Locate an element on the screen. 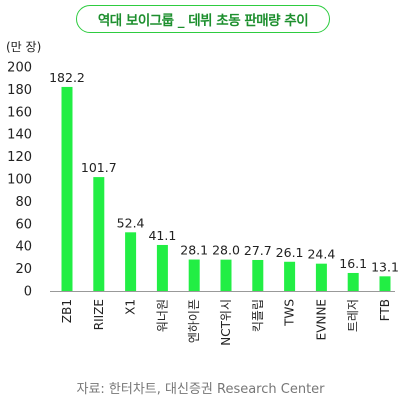 This screenshot has width=401, height=400. y-tick-label: 200 is located at coordinates (19, 68).